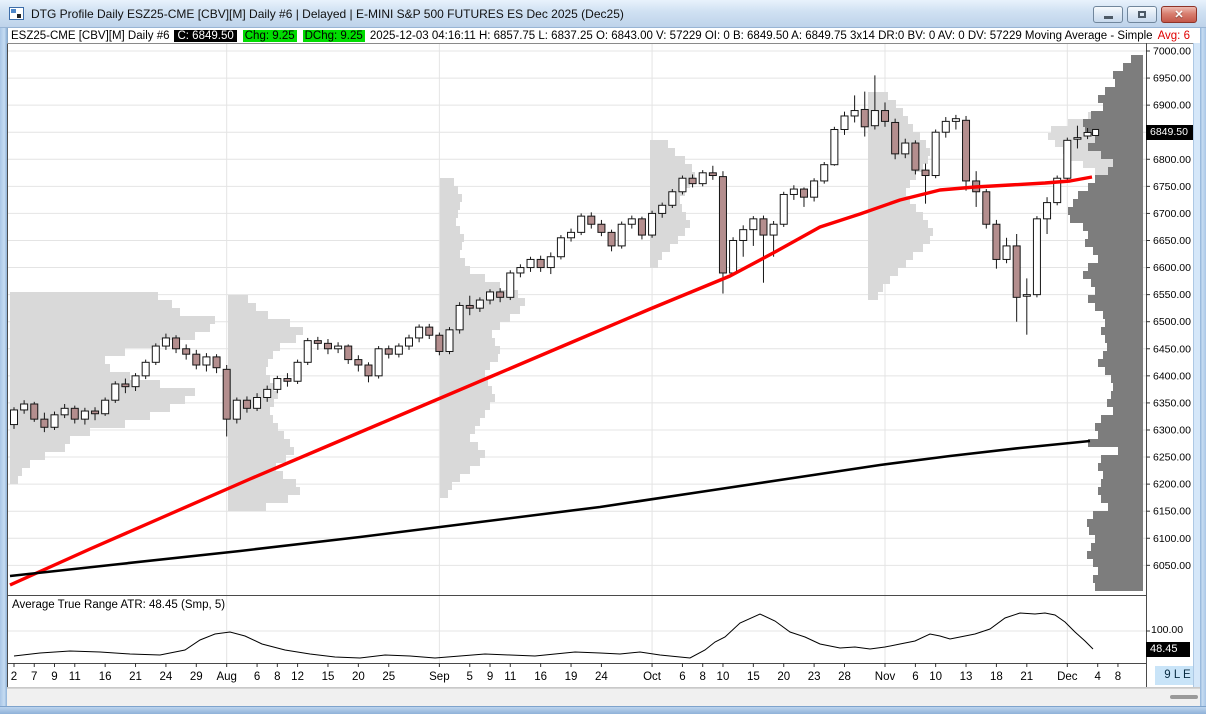  Describe the element at coordinates (1172, 214) in the screenshot. I see `price-axis-label: 6700.00` at that location.